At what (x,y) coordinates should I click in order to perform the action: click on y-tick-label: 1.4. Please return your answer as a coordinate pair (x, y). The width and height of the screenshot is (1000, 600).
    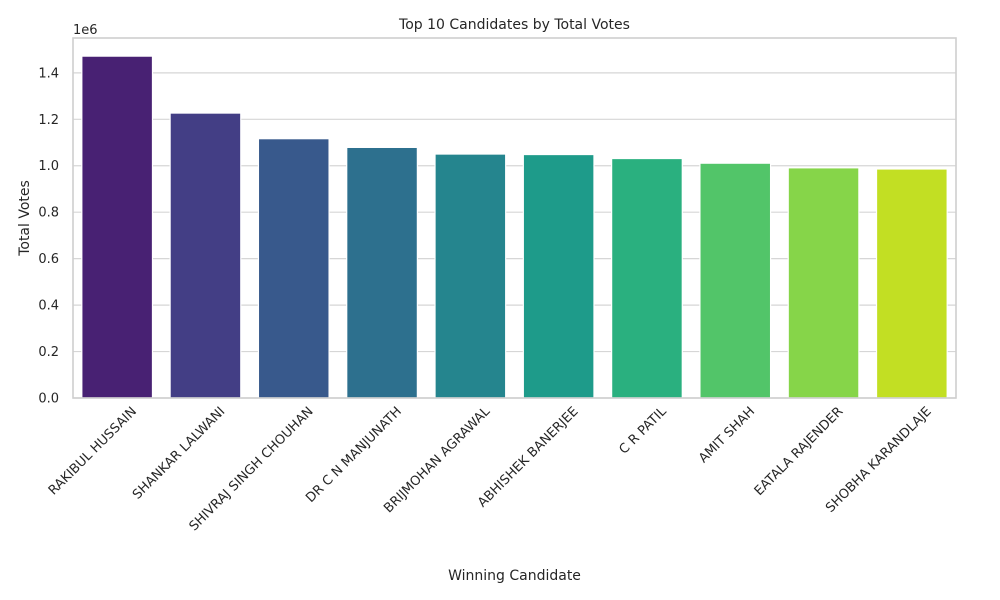
    Looking at the image, I should click on (48, 73).